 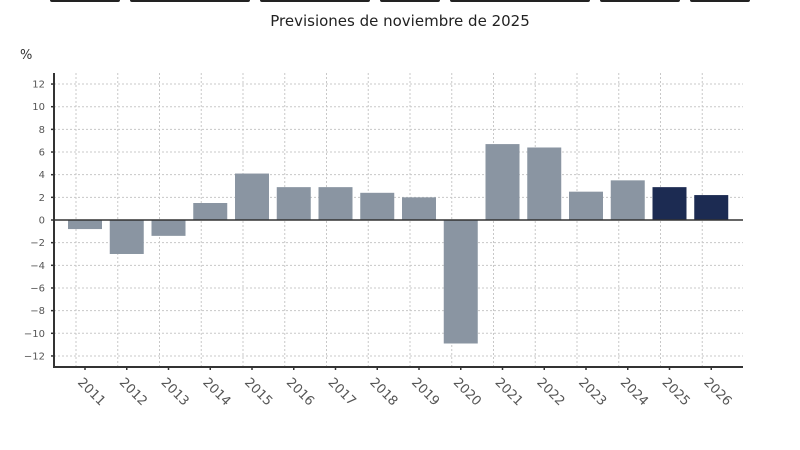 What do you see at coordinates (383, 392) in the screenshot?
I see `x-tick-label: 2018` at bounding box center [383, 392].